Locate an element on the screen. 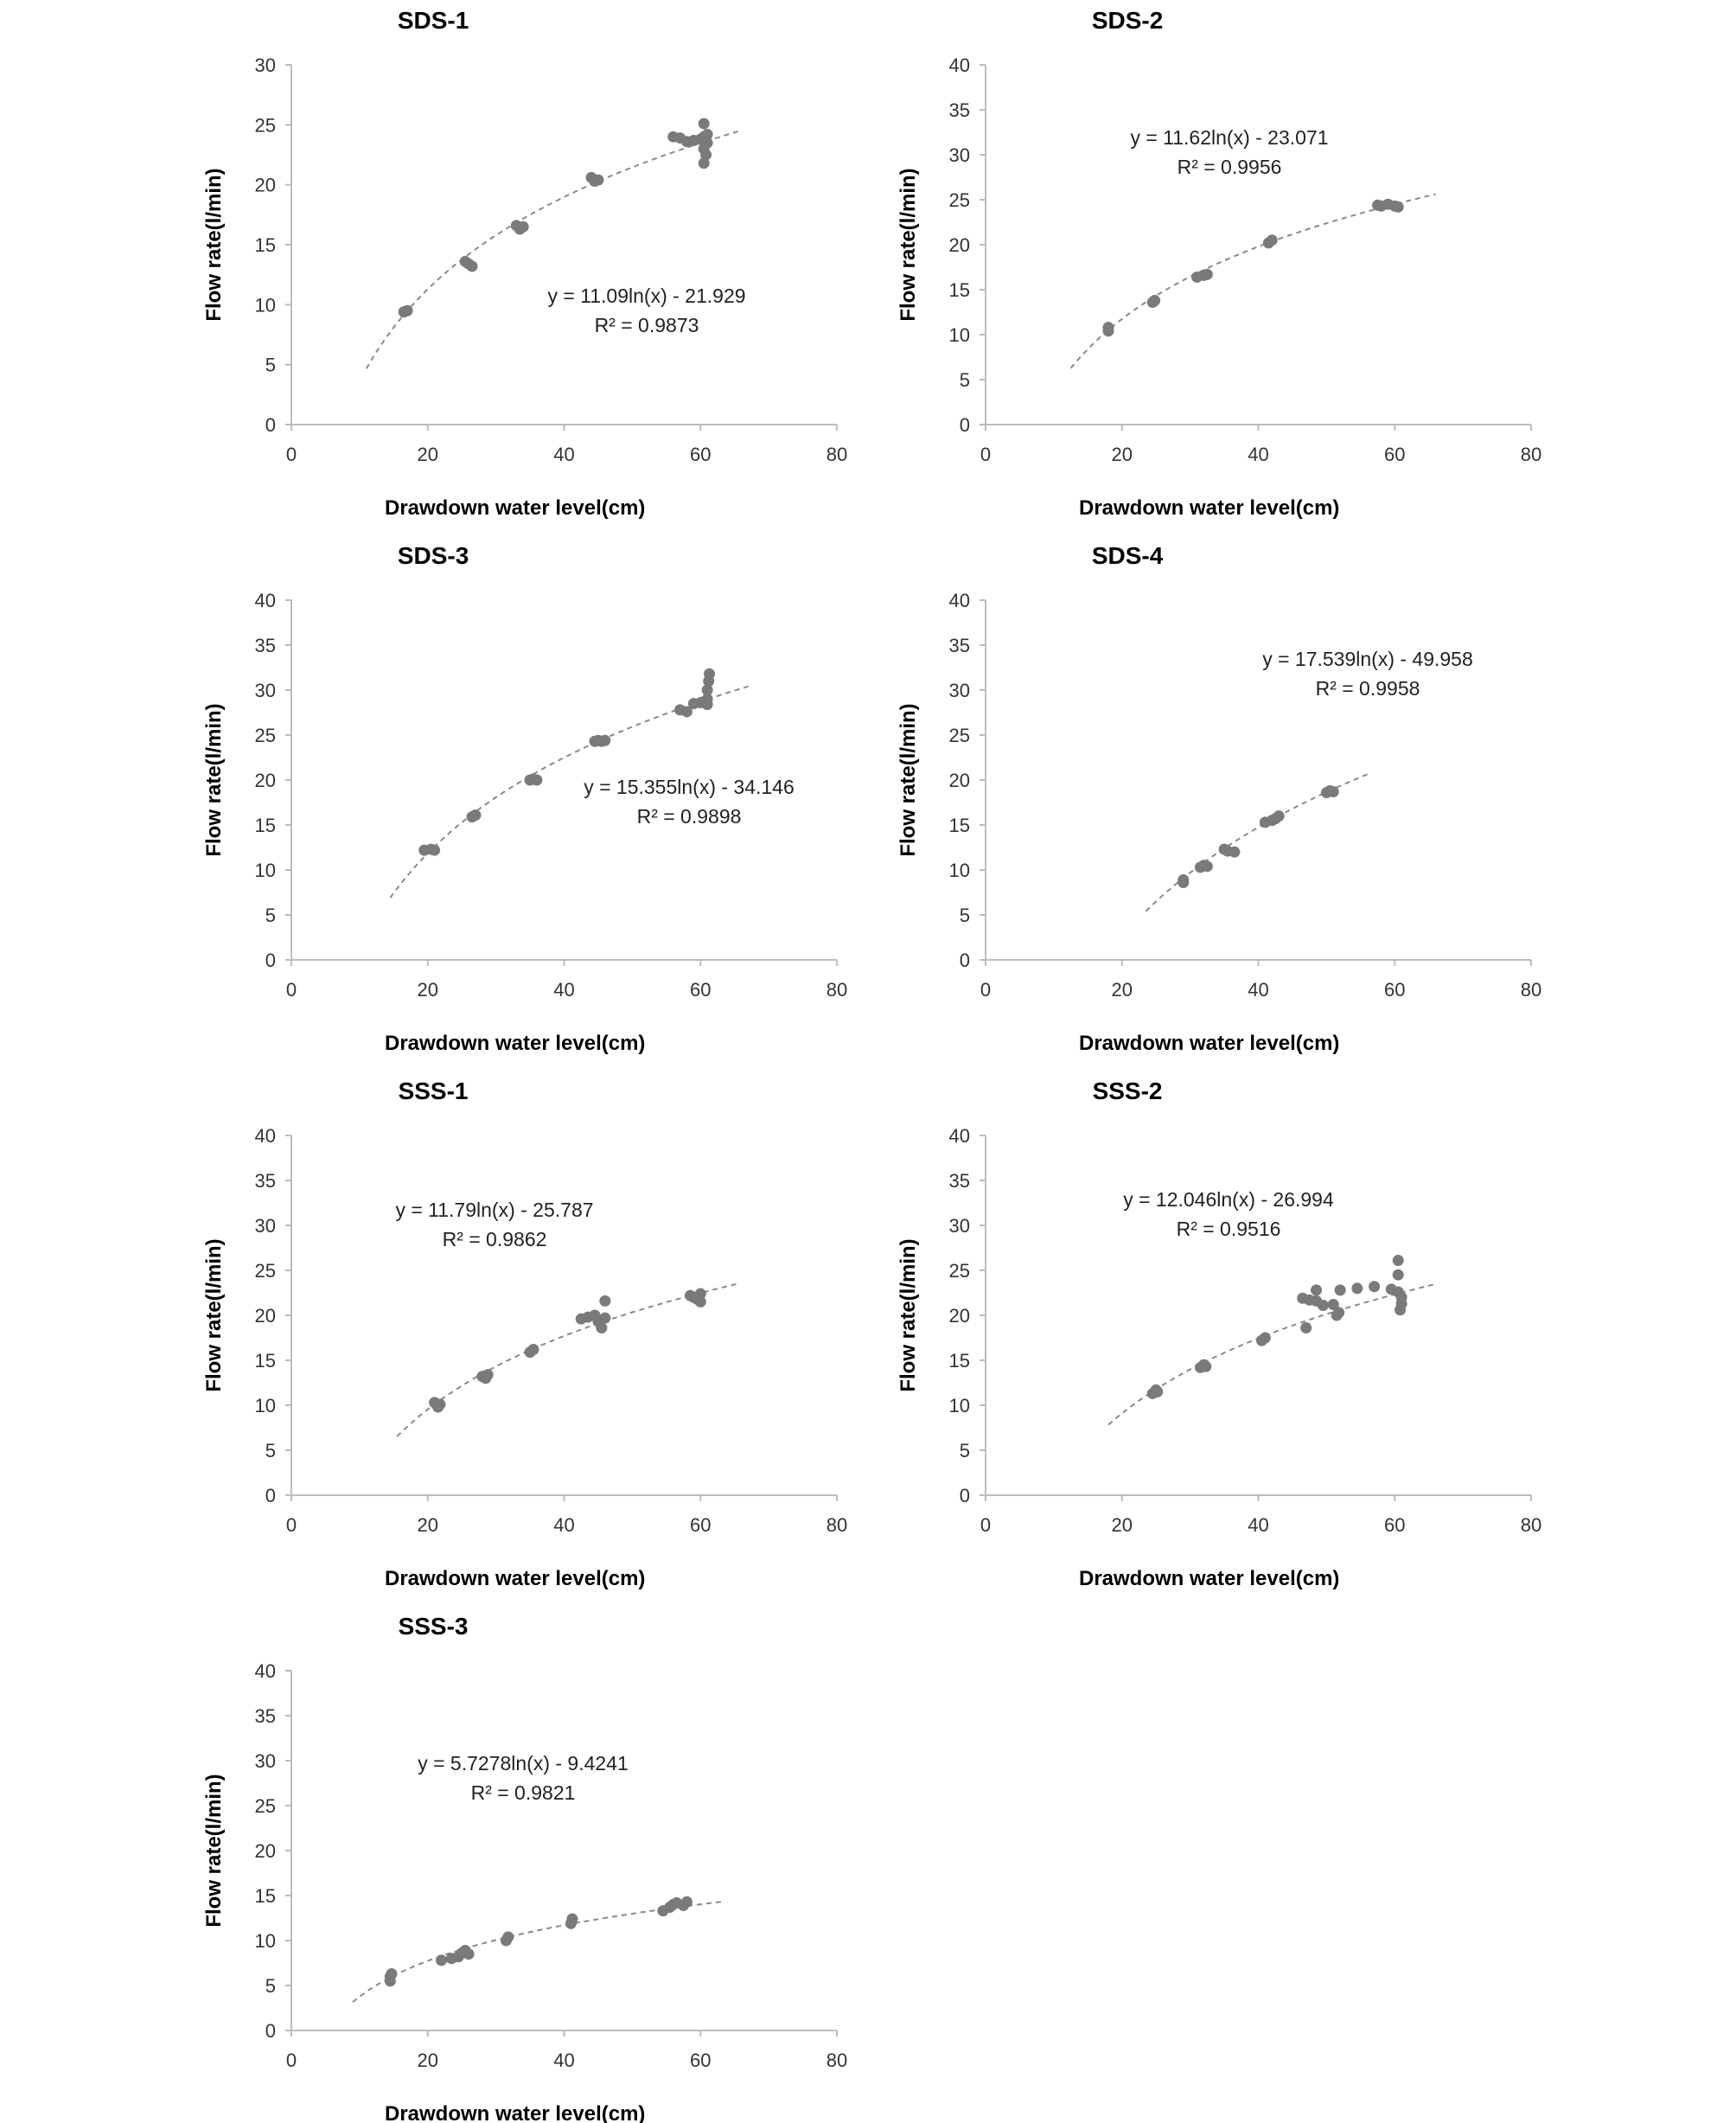 The image size is (1736, 2123). trend-equation: y = 11.79ln(x) - 25.787 is located at coordinates (494, 1210).